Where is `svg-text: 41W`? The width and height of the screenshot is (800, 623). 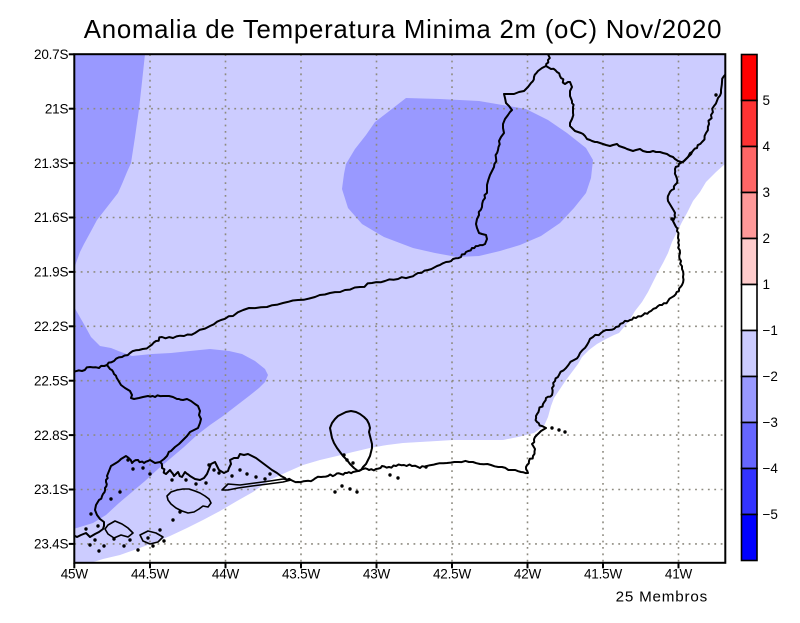
svg-text: 41W is located at coordinates (679, 573).